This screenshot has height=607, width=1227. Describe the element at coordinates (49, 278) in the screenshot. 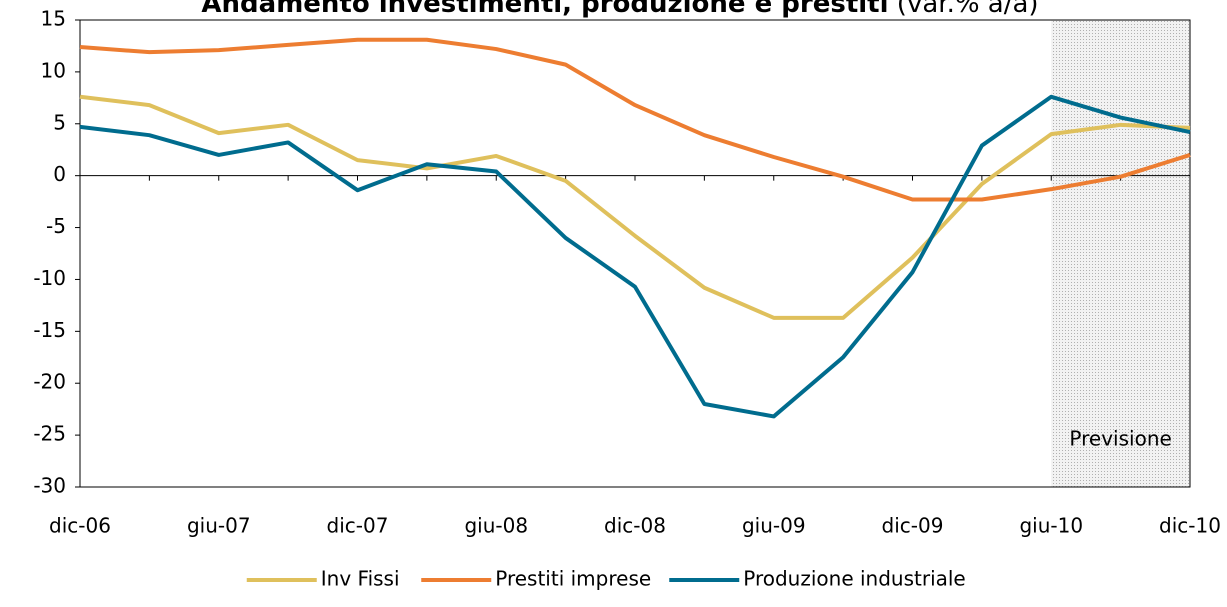

I see `y-tick-label: -10` at that location.